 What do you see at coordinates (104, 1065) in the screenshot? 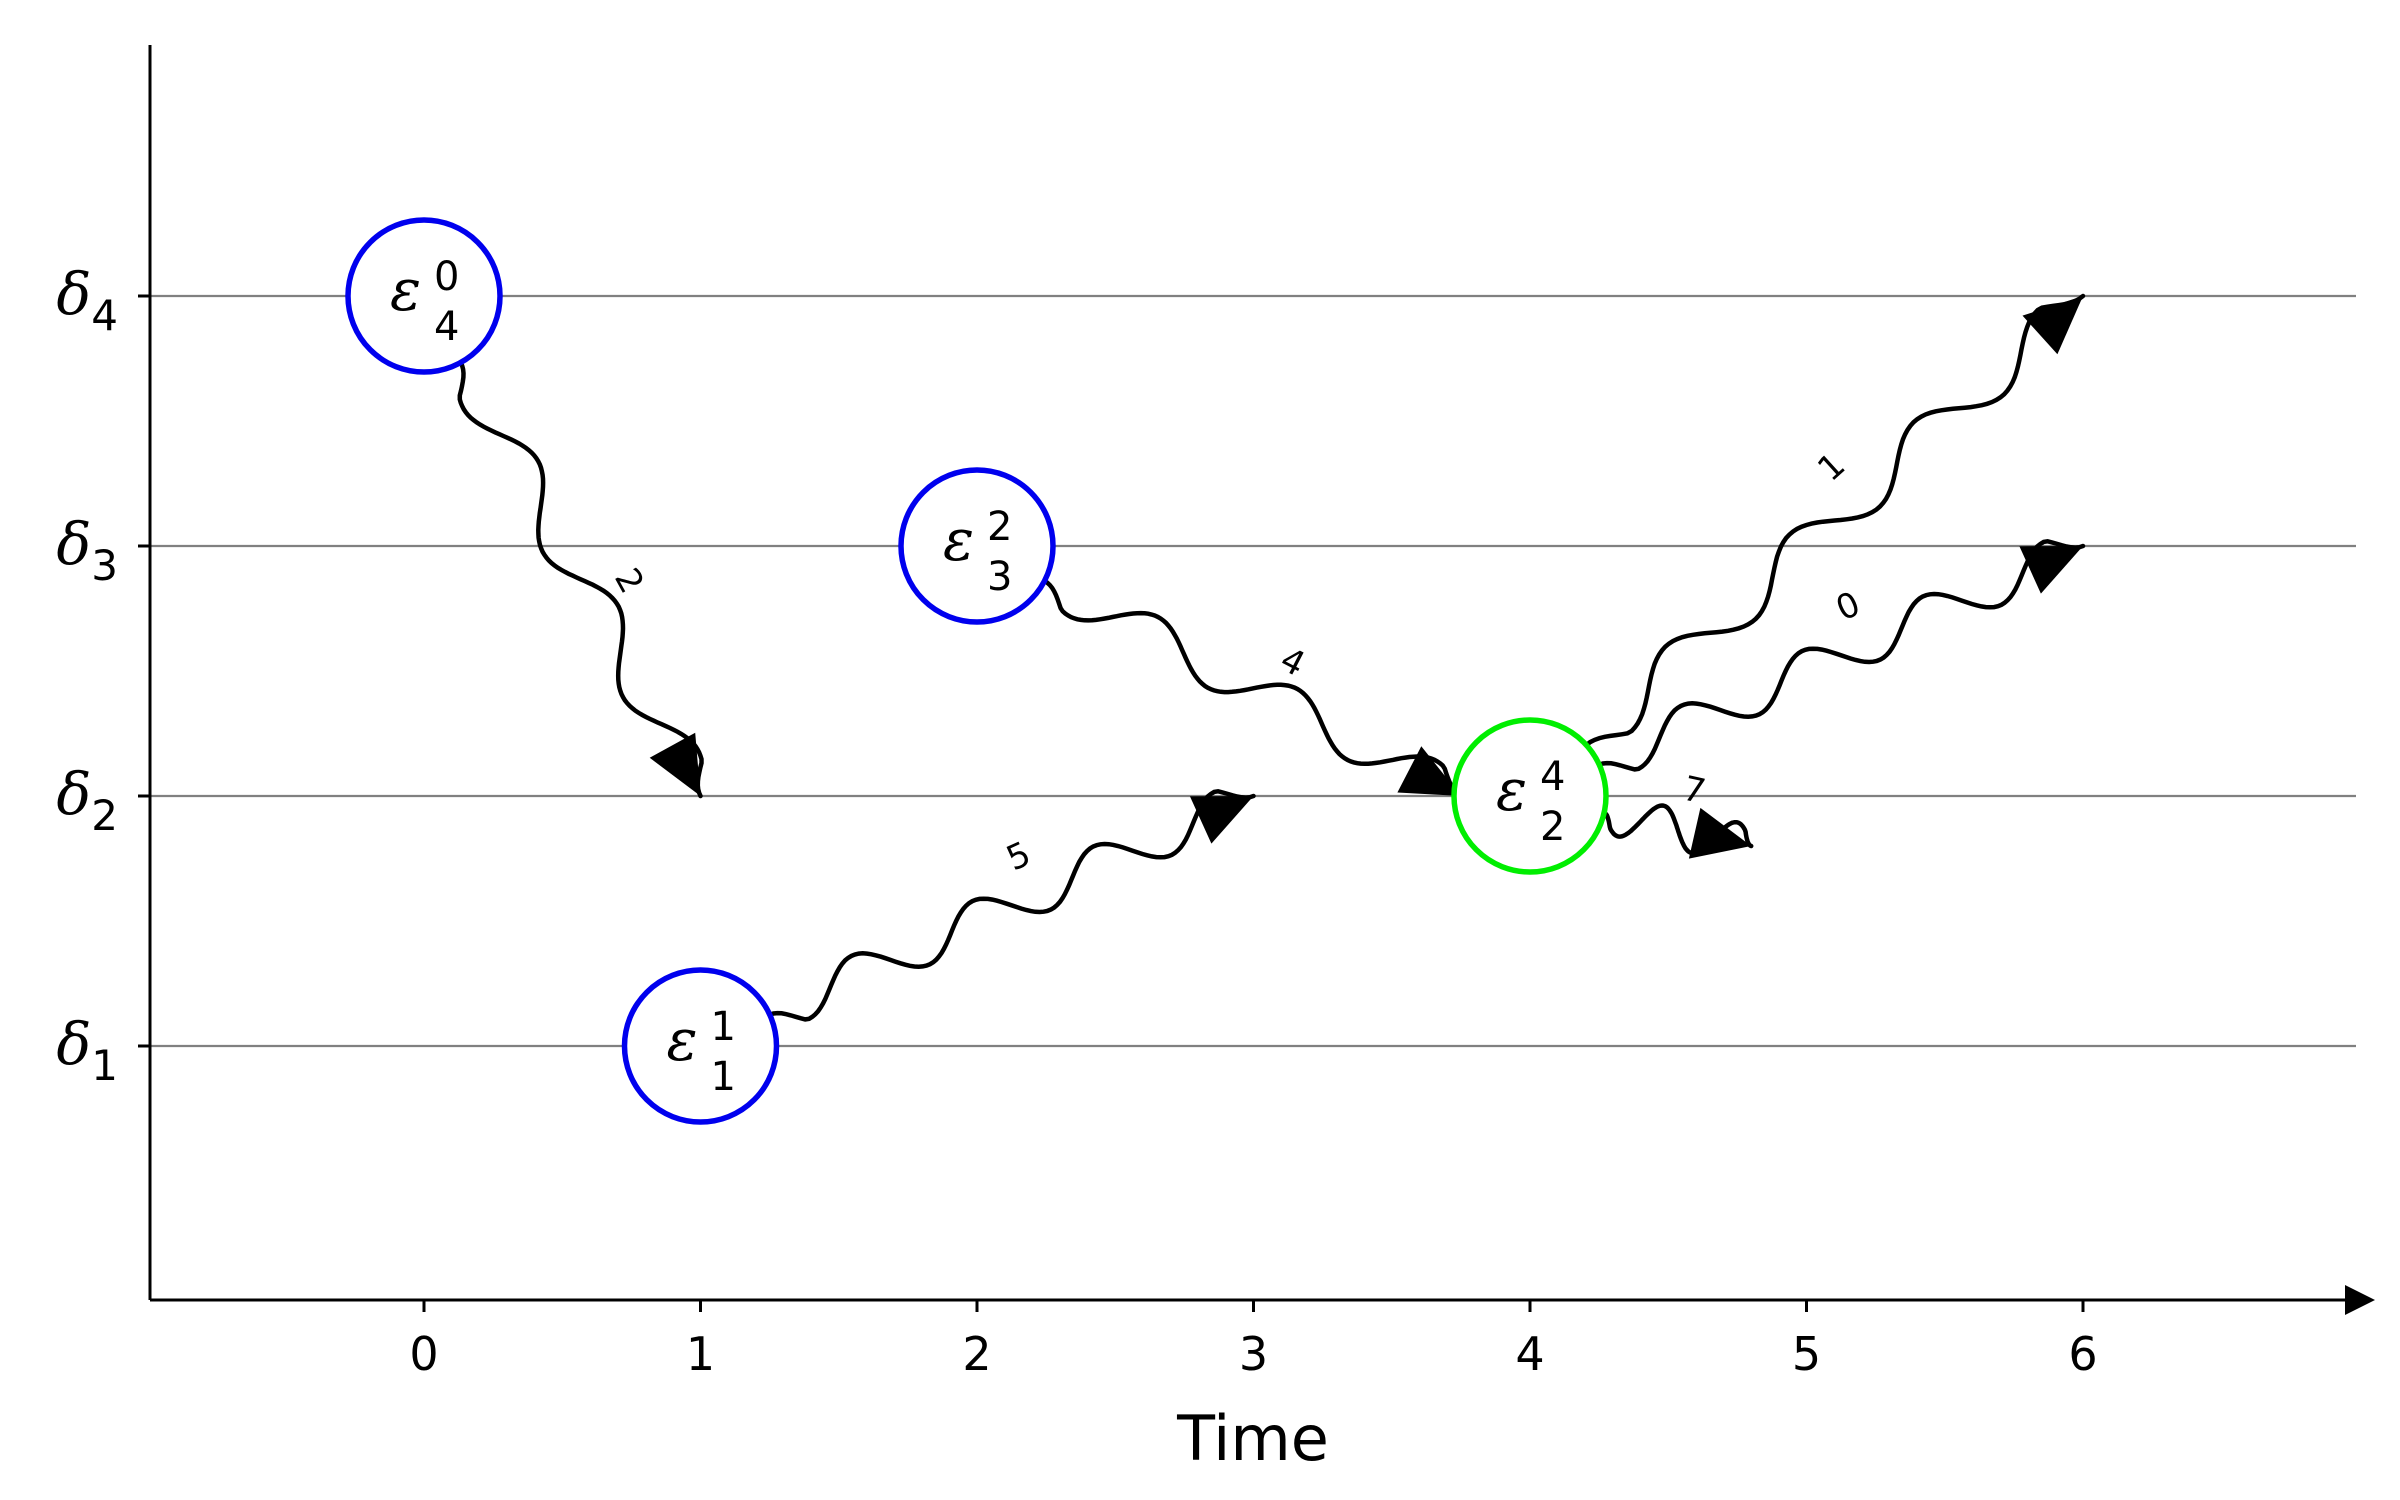
I see `y-label-subscript: 1` at bounding box center [104, 1065].